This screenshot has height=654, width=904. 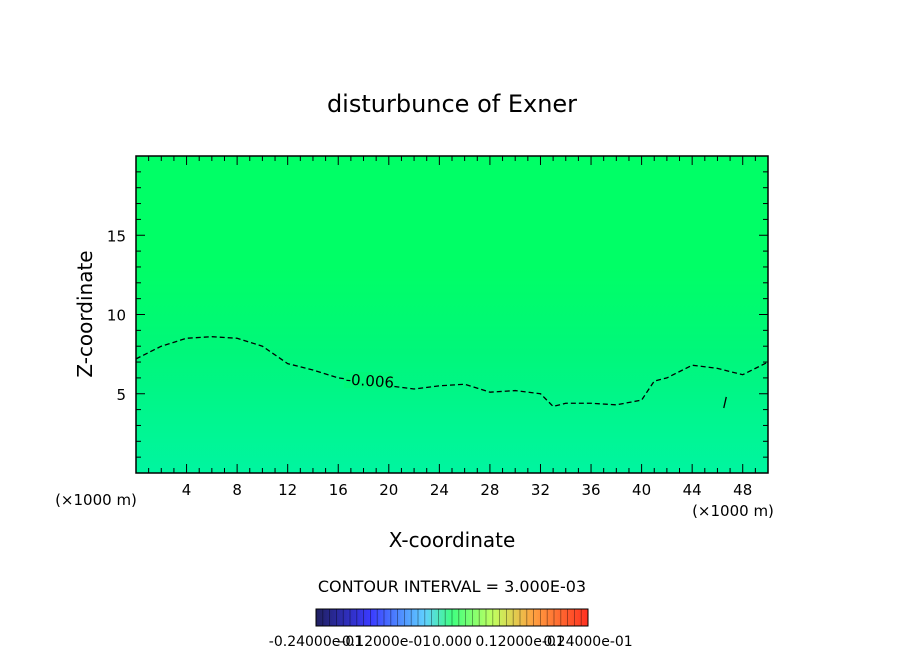 What do you see at coordinates (452, 586) in the screenshot?
I see `contour-interval-text: CONTOUR INTERVAL = 3.000E-03` at bounding box center [452, 586].